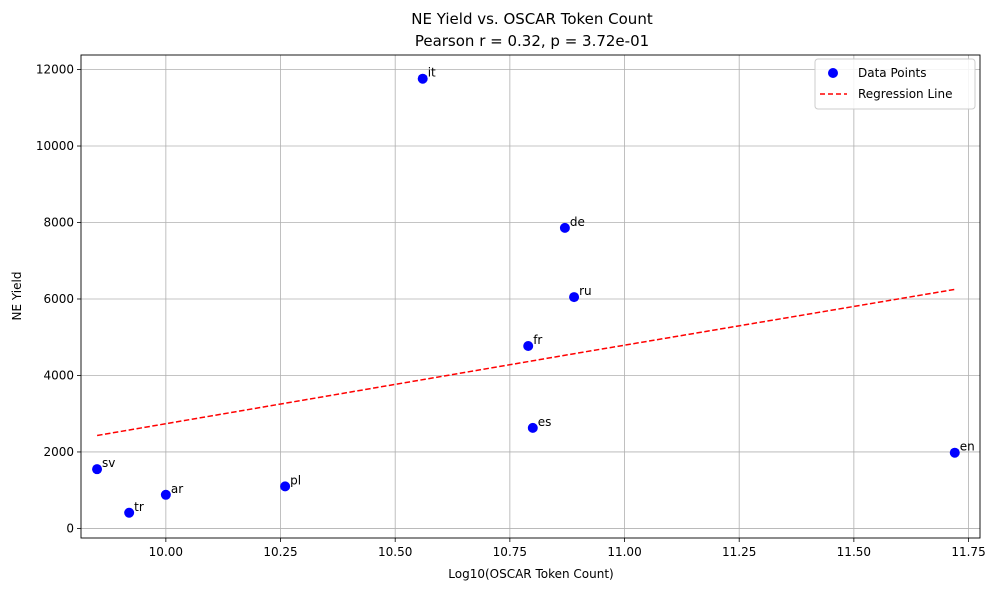 This screenshot has height=590, width=989. What do you see at coordinates (968, 552) in the screenshot?
I see `x-tick-label: 11.75` at bounding box center [968, 552].